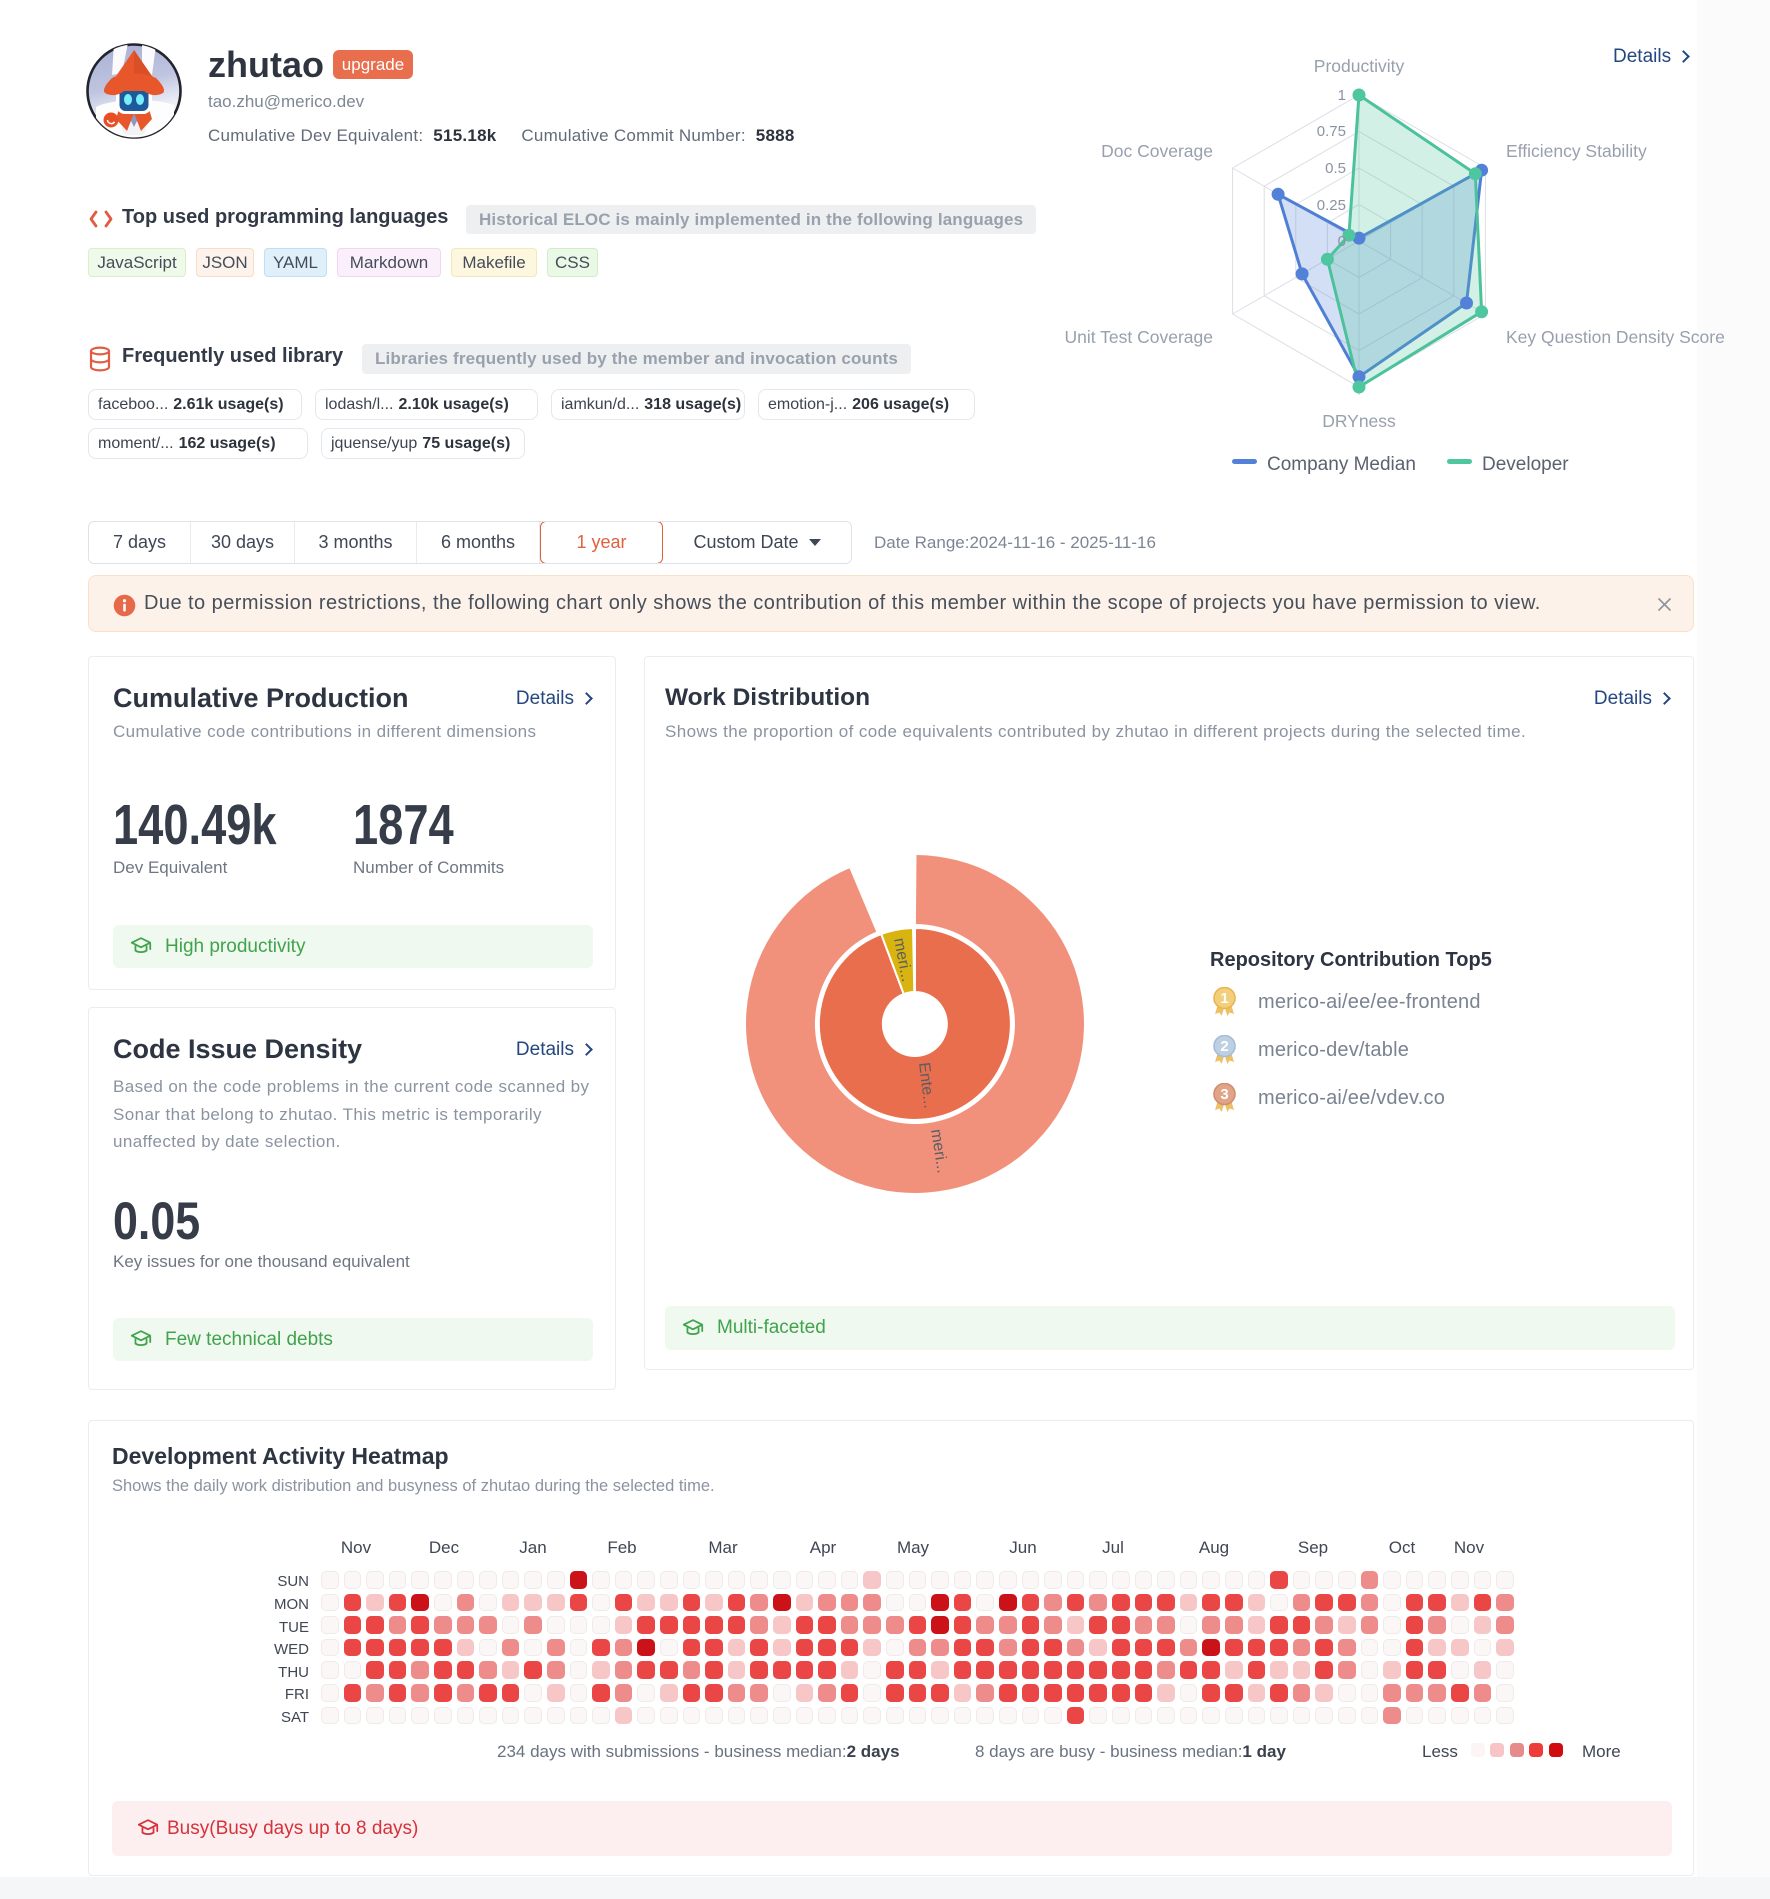 The height and width of the screenshot is (1899, 1770). I want to click on svg-text: Productivity, so click(1359, 66).